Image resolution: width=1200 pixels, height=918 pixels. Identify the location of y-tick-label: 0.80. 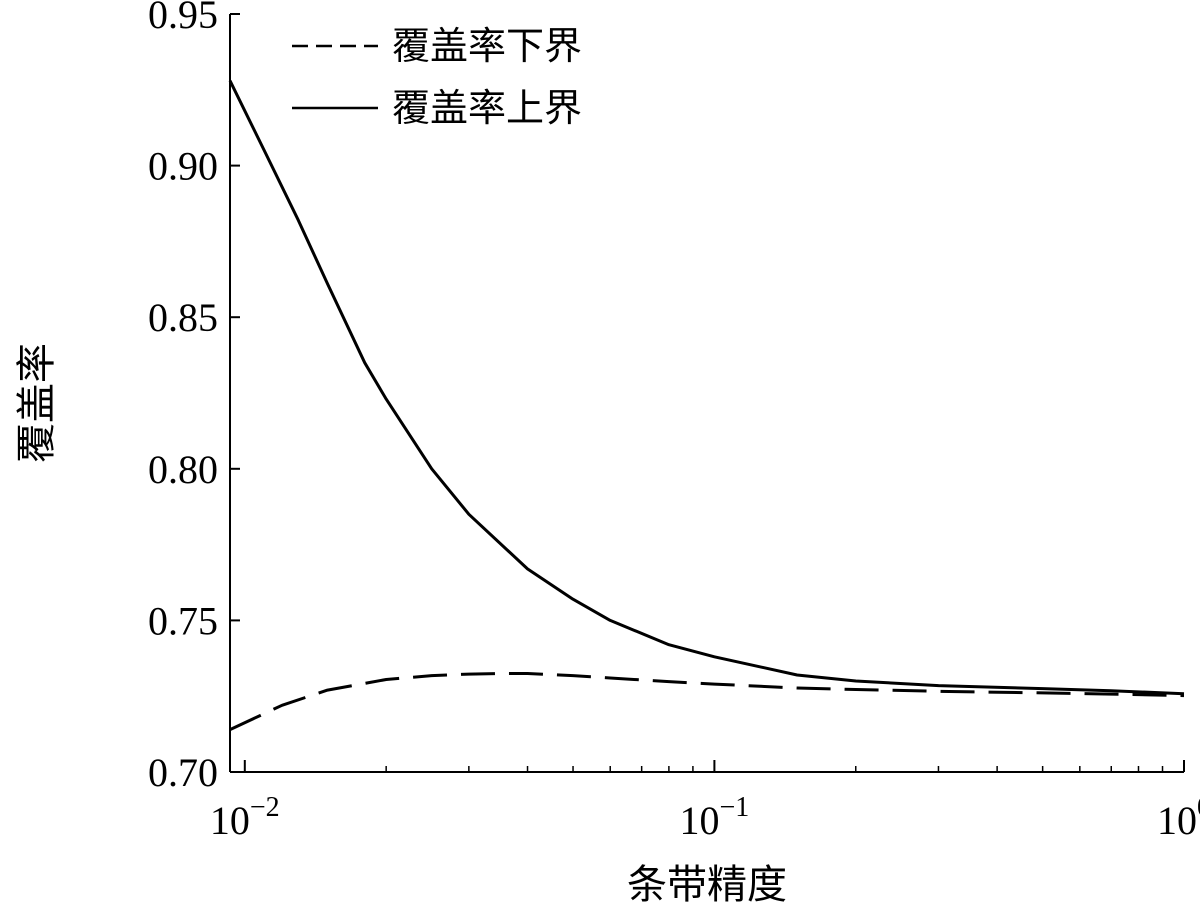
(183, 469).